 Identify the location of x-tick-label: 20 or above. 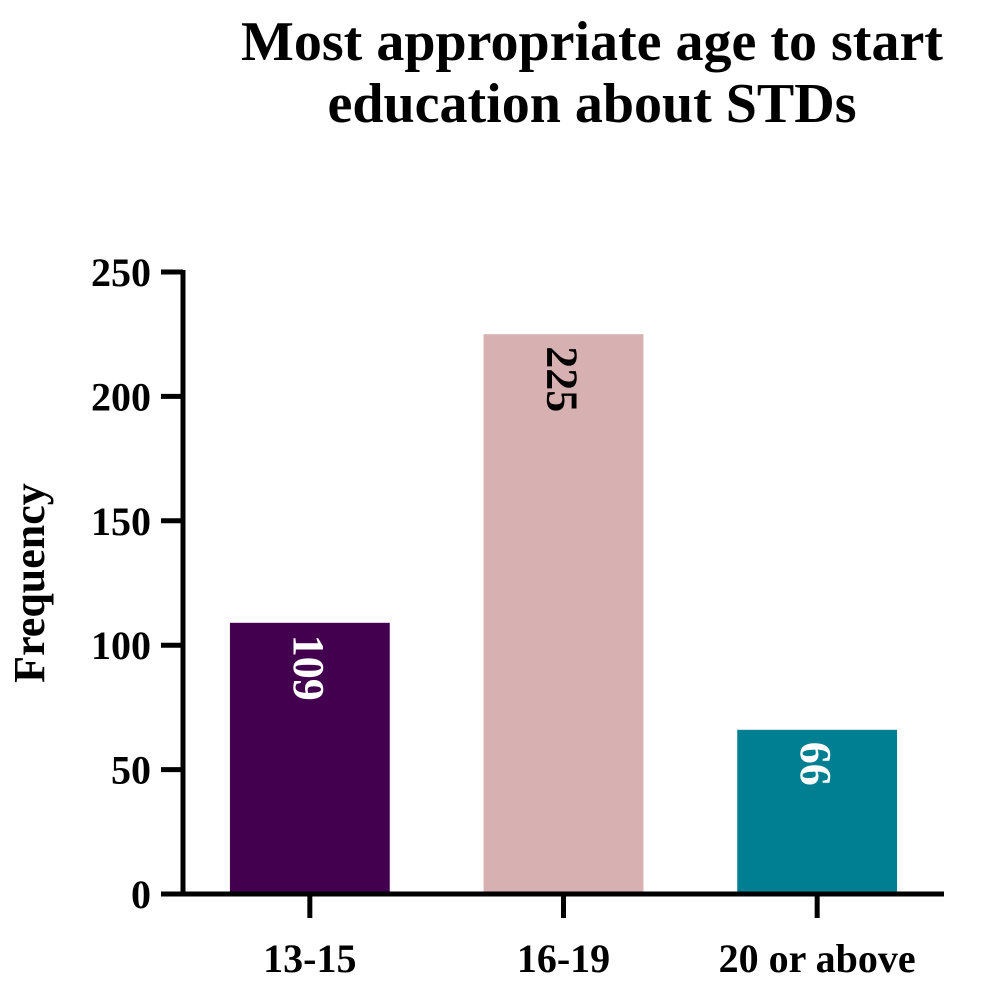
(817, 958).